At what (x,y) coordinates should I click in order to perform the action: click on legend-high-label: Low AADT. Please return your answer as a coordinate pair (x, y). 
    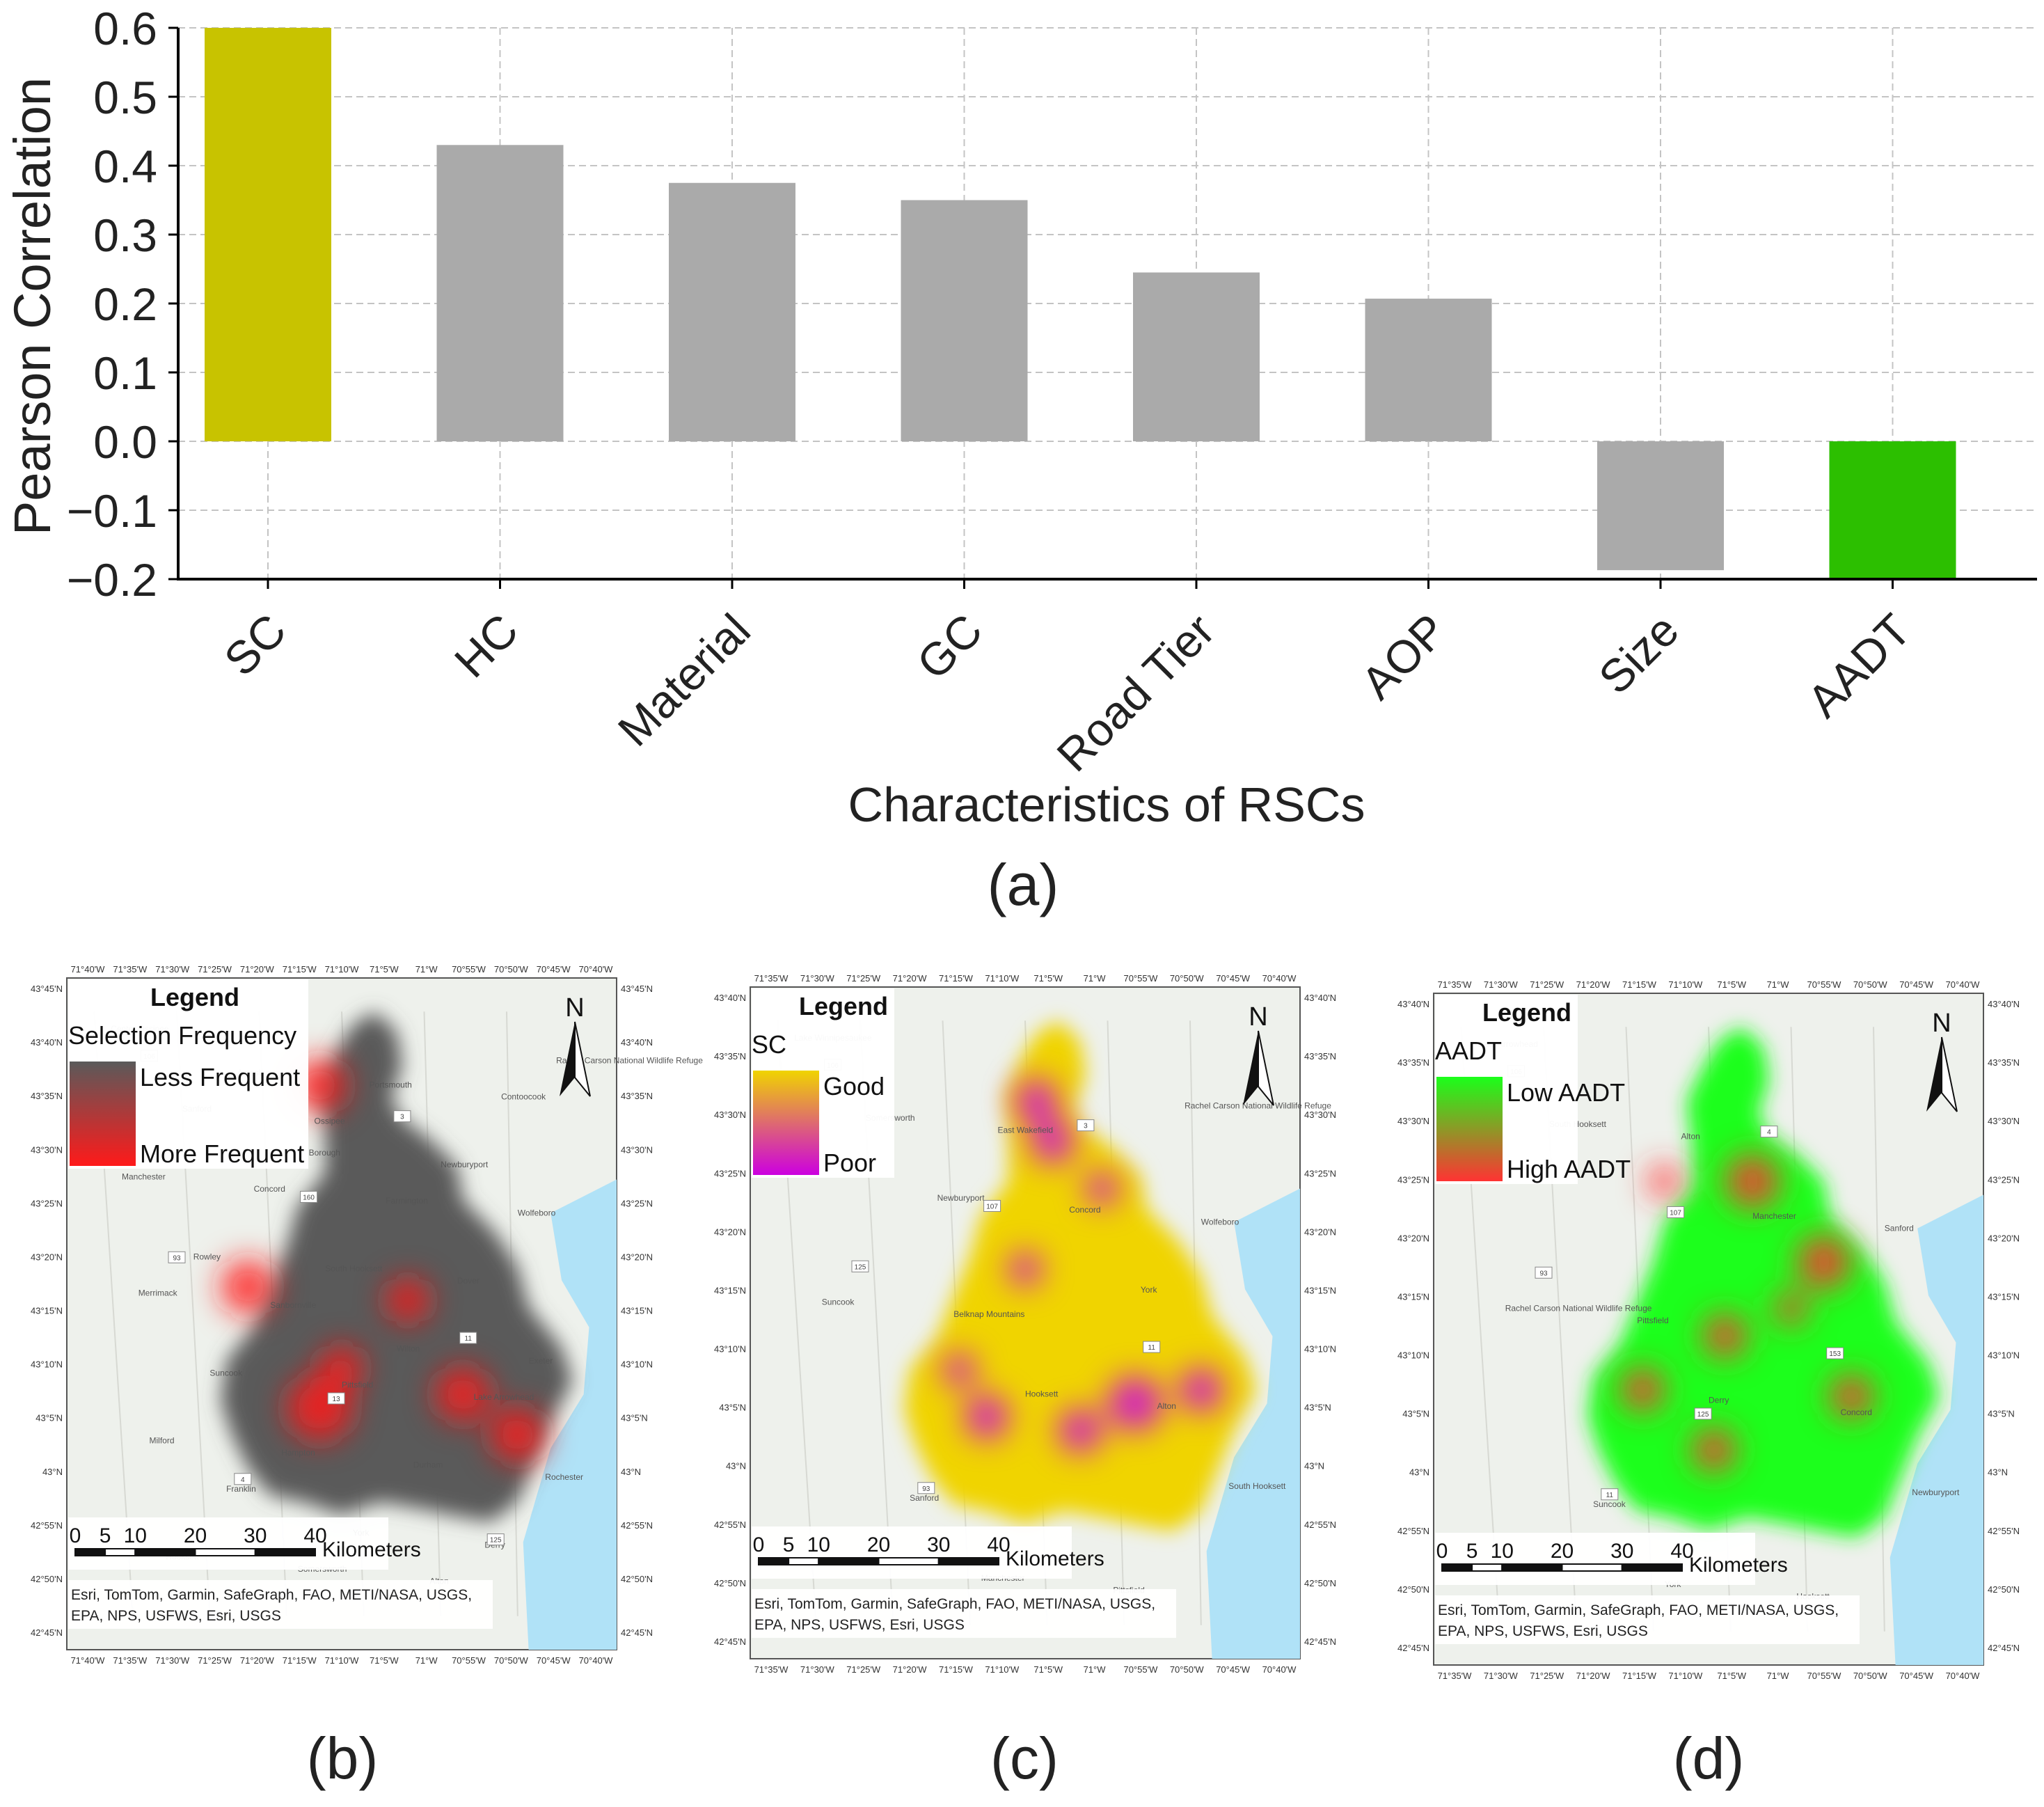
    Looking at the image, I should click on (1566, 1092).